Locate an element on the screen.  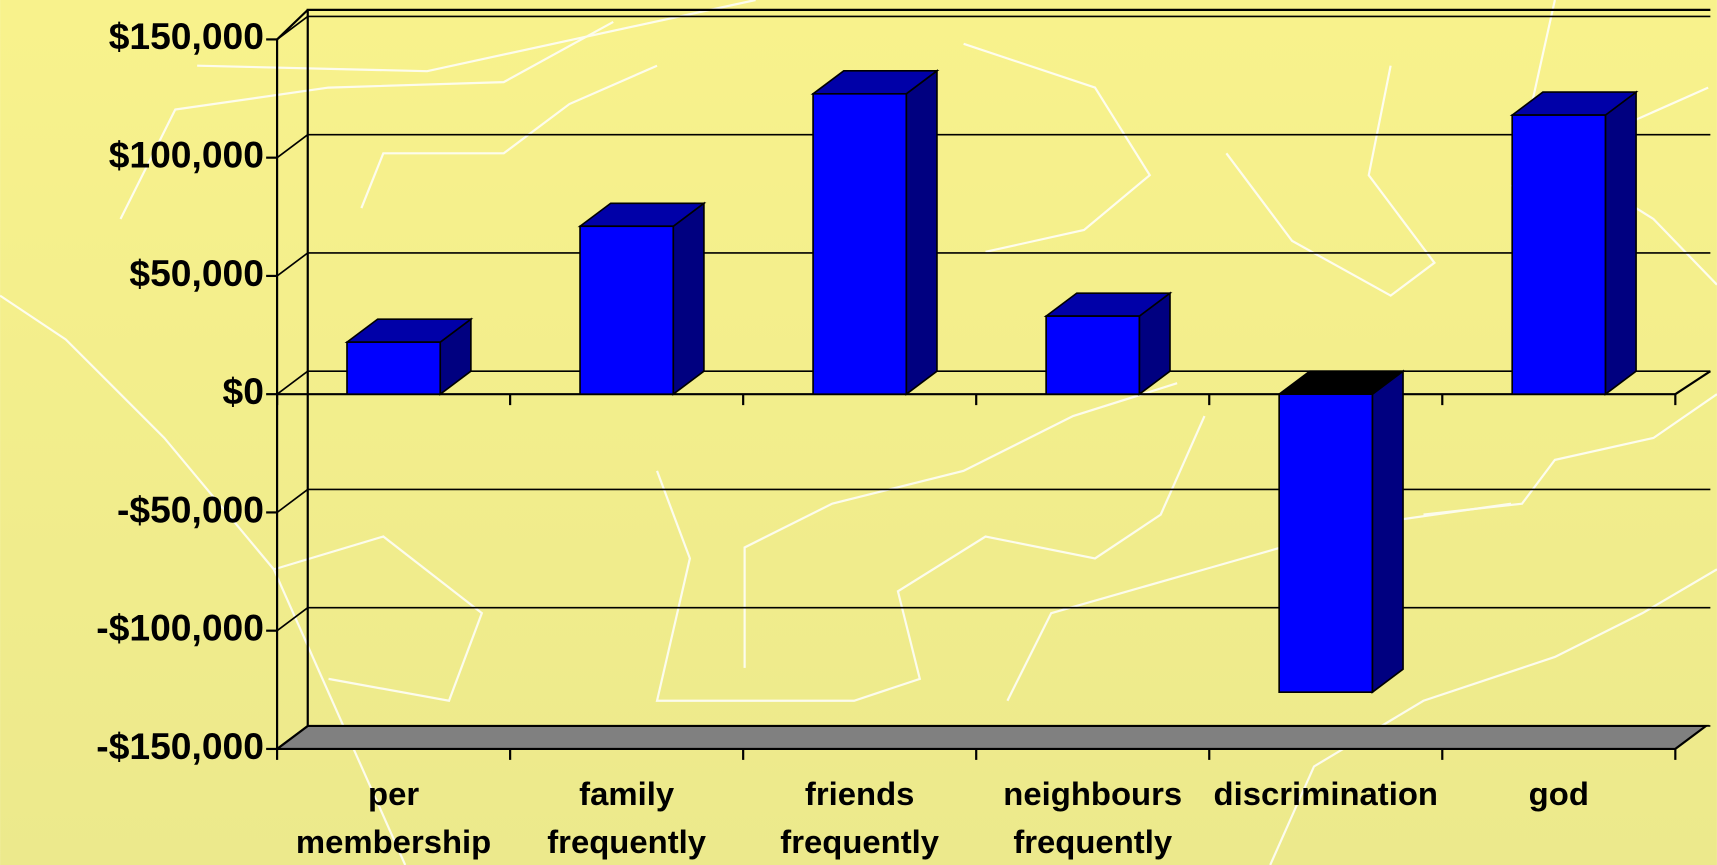
x-label-box: per membership is located at coordinates (393, 818).